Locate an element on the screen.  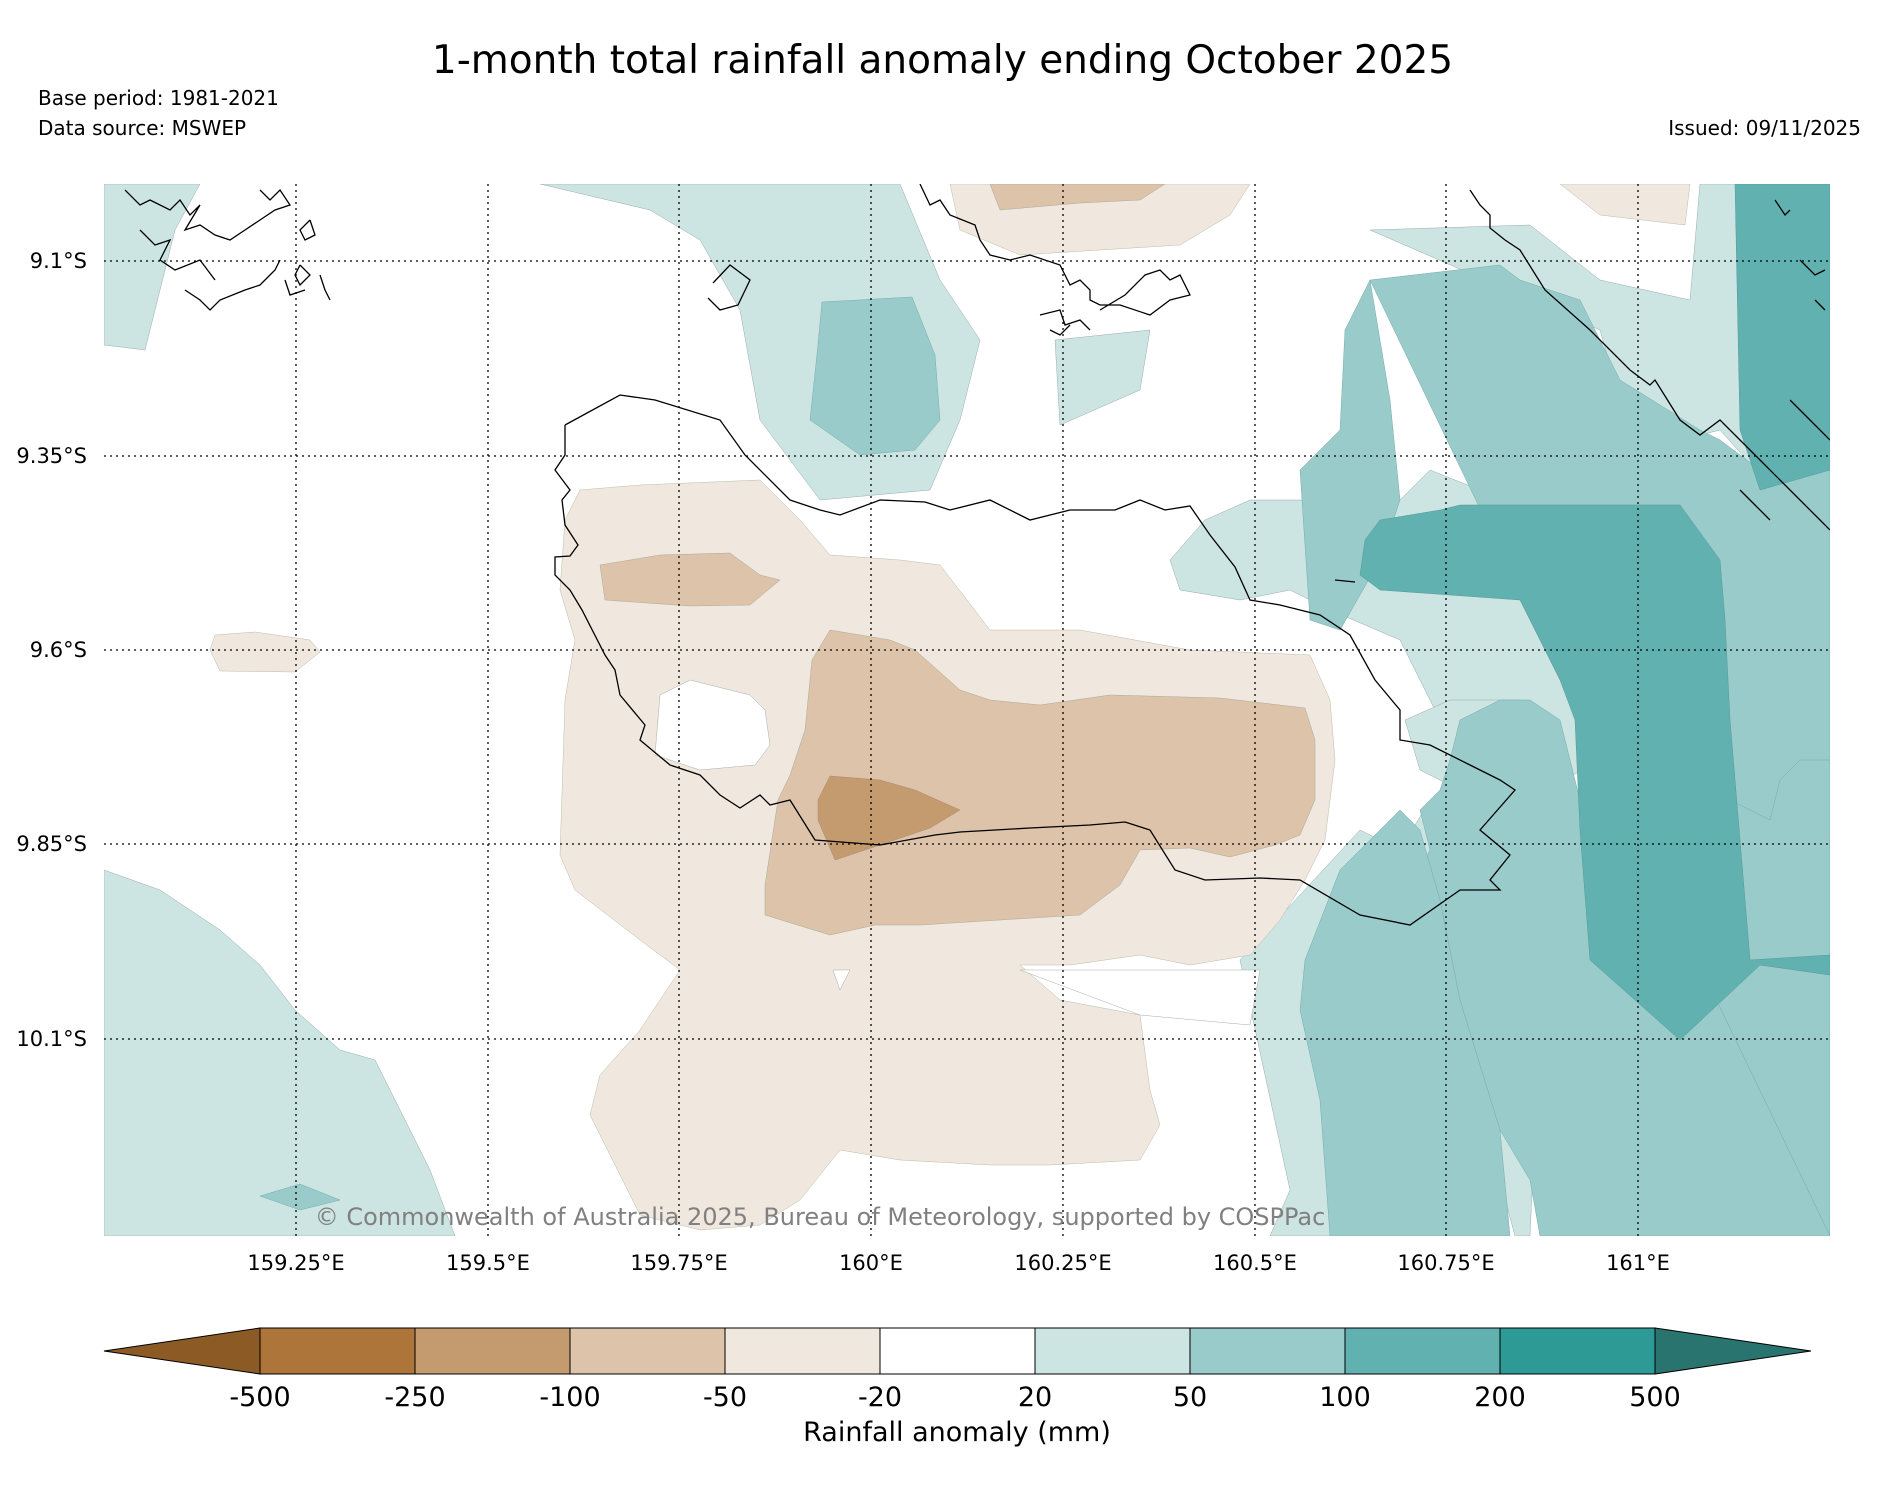
contour-neutral-holes is located at coordinates (957, 852).